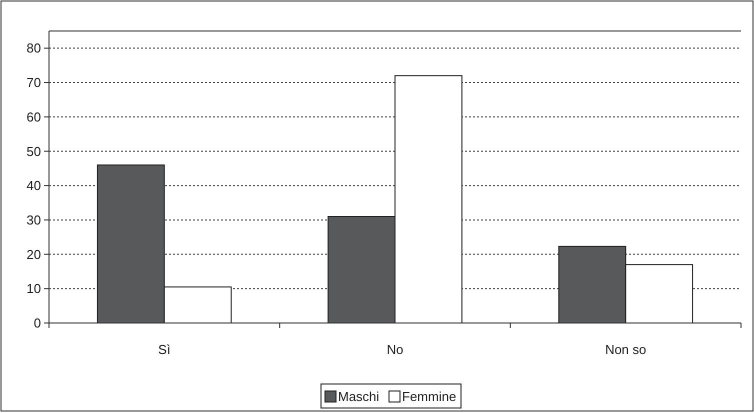 Image resolution: width=754 pixels, height=413 pixels. I want to click on x-tick-label: Non so, so click(625, 349).